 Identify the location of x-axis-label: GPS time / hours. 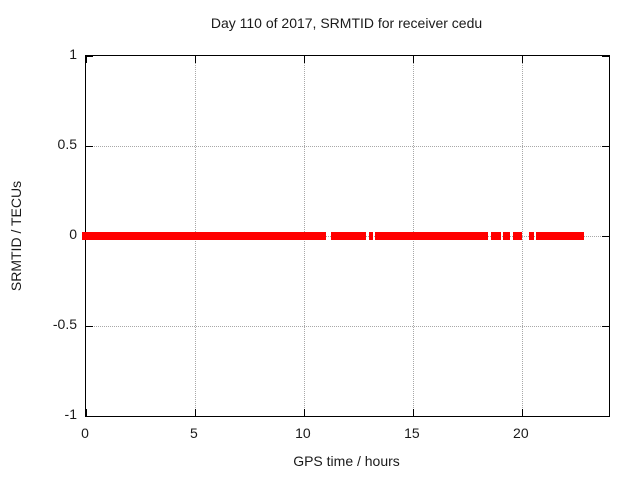
(346, 461).